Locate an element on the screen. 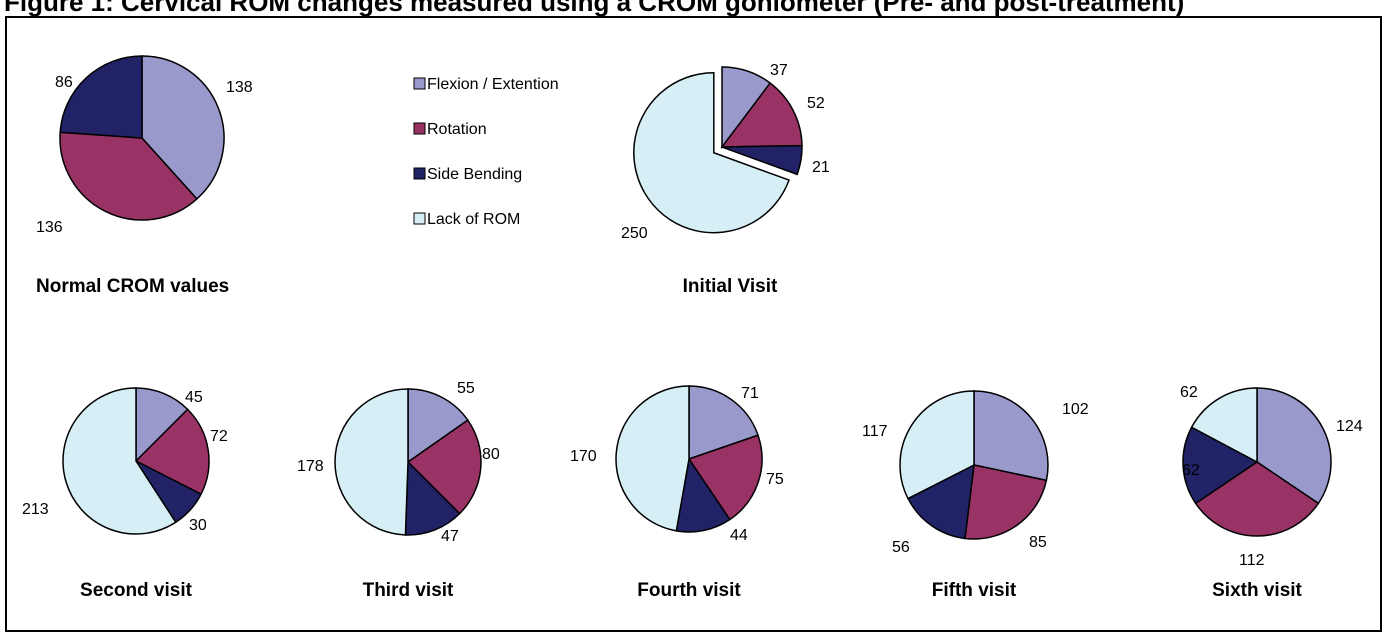  pie-title: Third visit is located at coordinates (408, 590).